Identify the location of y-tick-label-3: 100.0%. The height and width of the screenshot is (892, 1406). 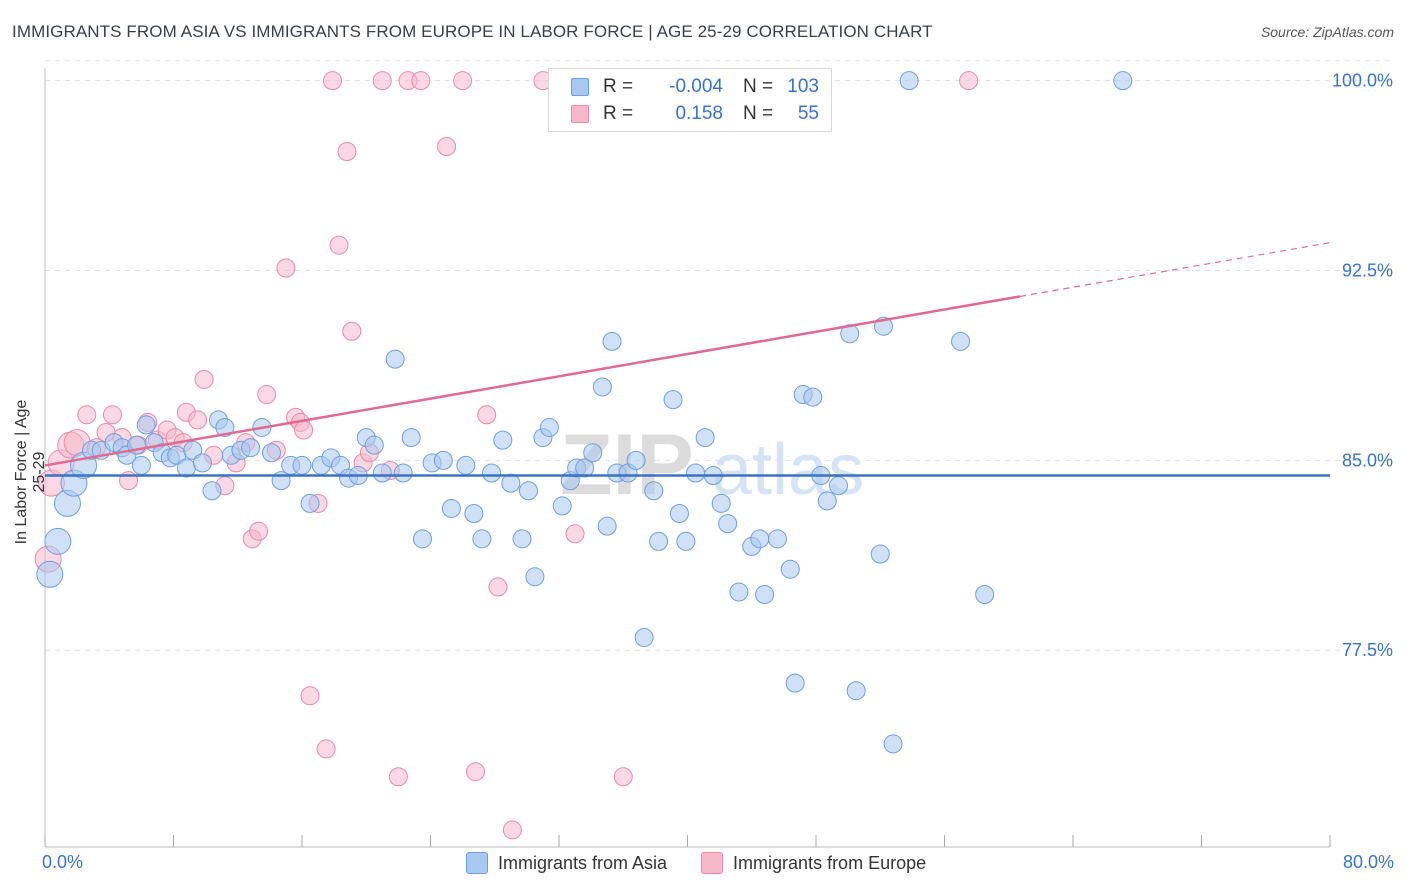
(1362, 81).